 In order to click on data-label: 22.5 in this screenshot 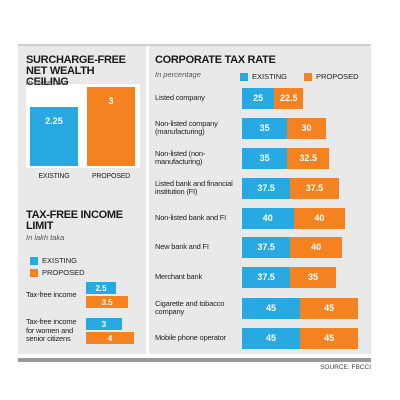, I will do `click(288, 98)`.